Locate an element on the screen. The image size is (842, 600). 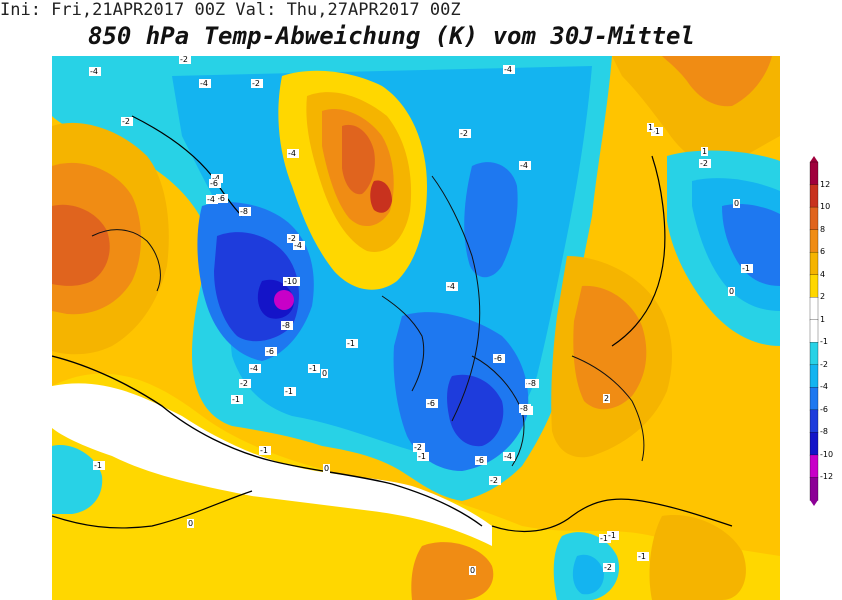
contour-label: 2 is located at coordinates (606, 398).